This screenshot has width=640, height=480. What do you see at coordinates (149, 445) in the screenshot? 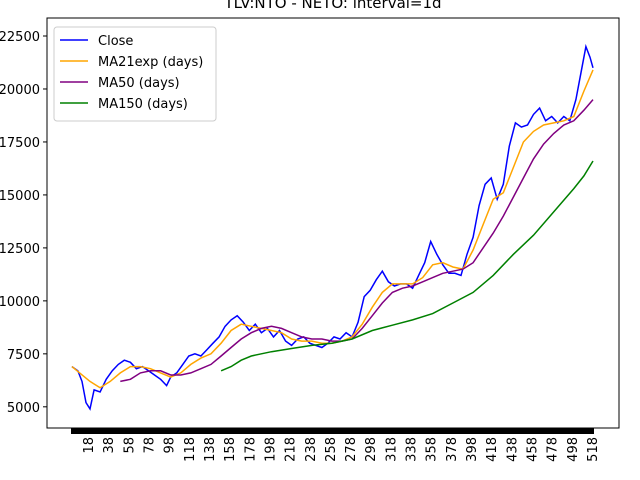
I see `x-tick-label: 78` at bounding box center [149, 445].